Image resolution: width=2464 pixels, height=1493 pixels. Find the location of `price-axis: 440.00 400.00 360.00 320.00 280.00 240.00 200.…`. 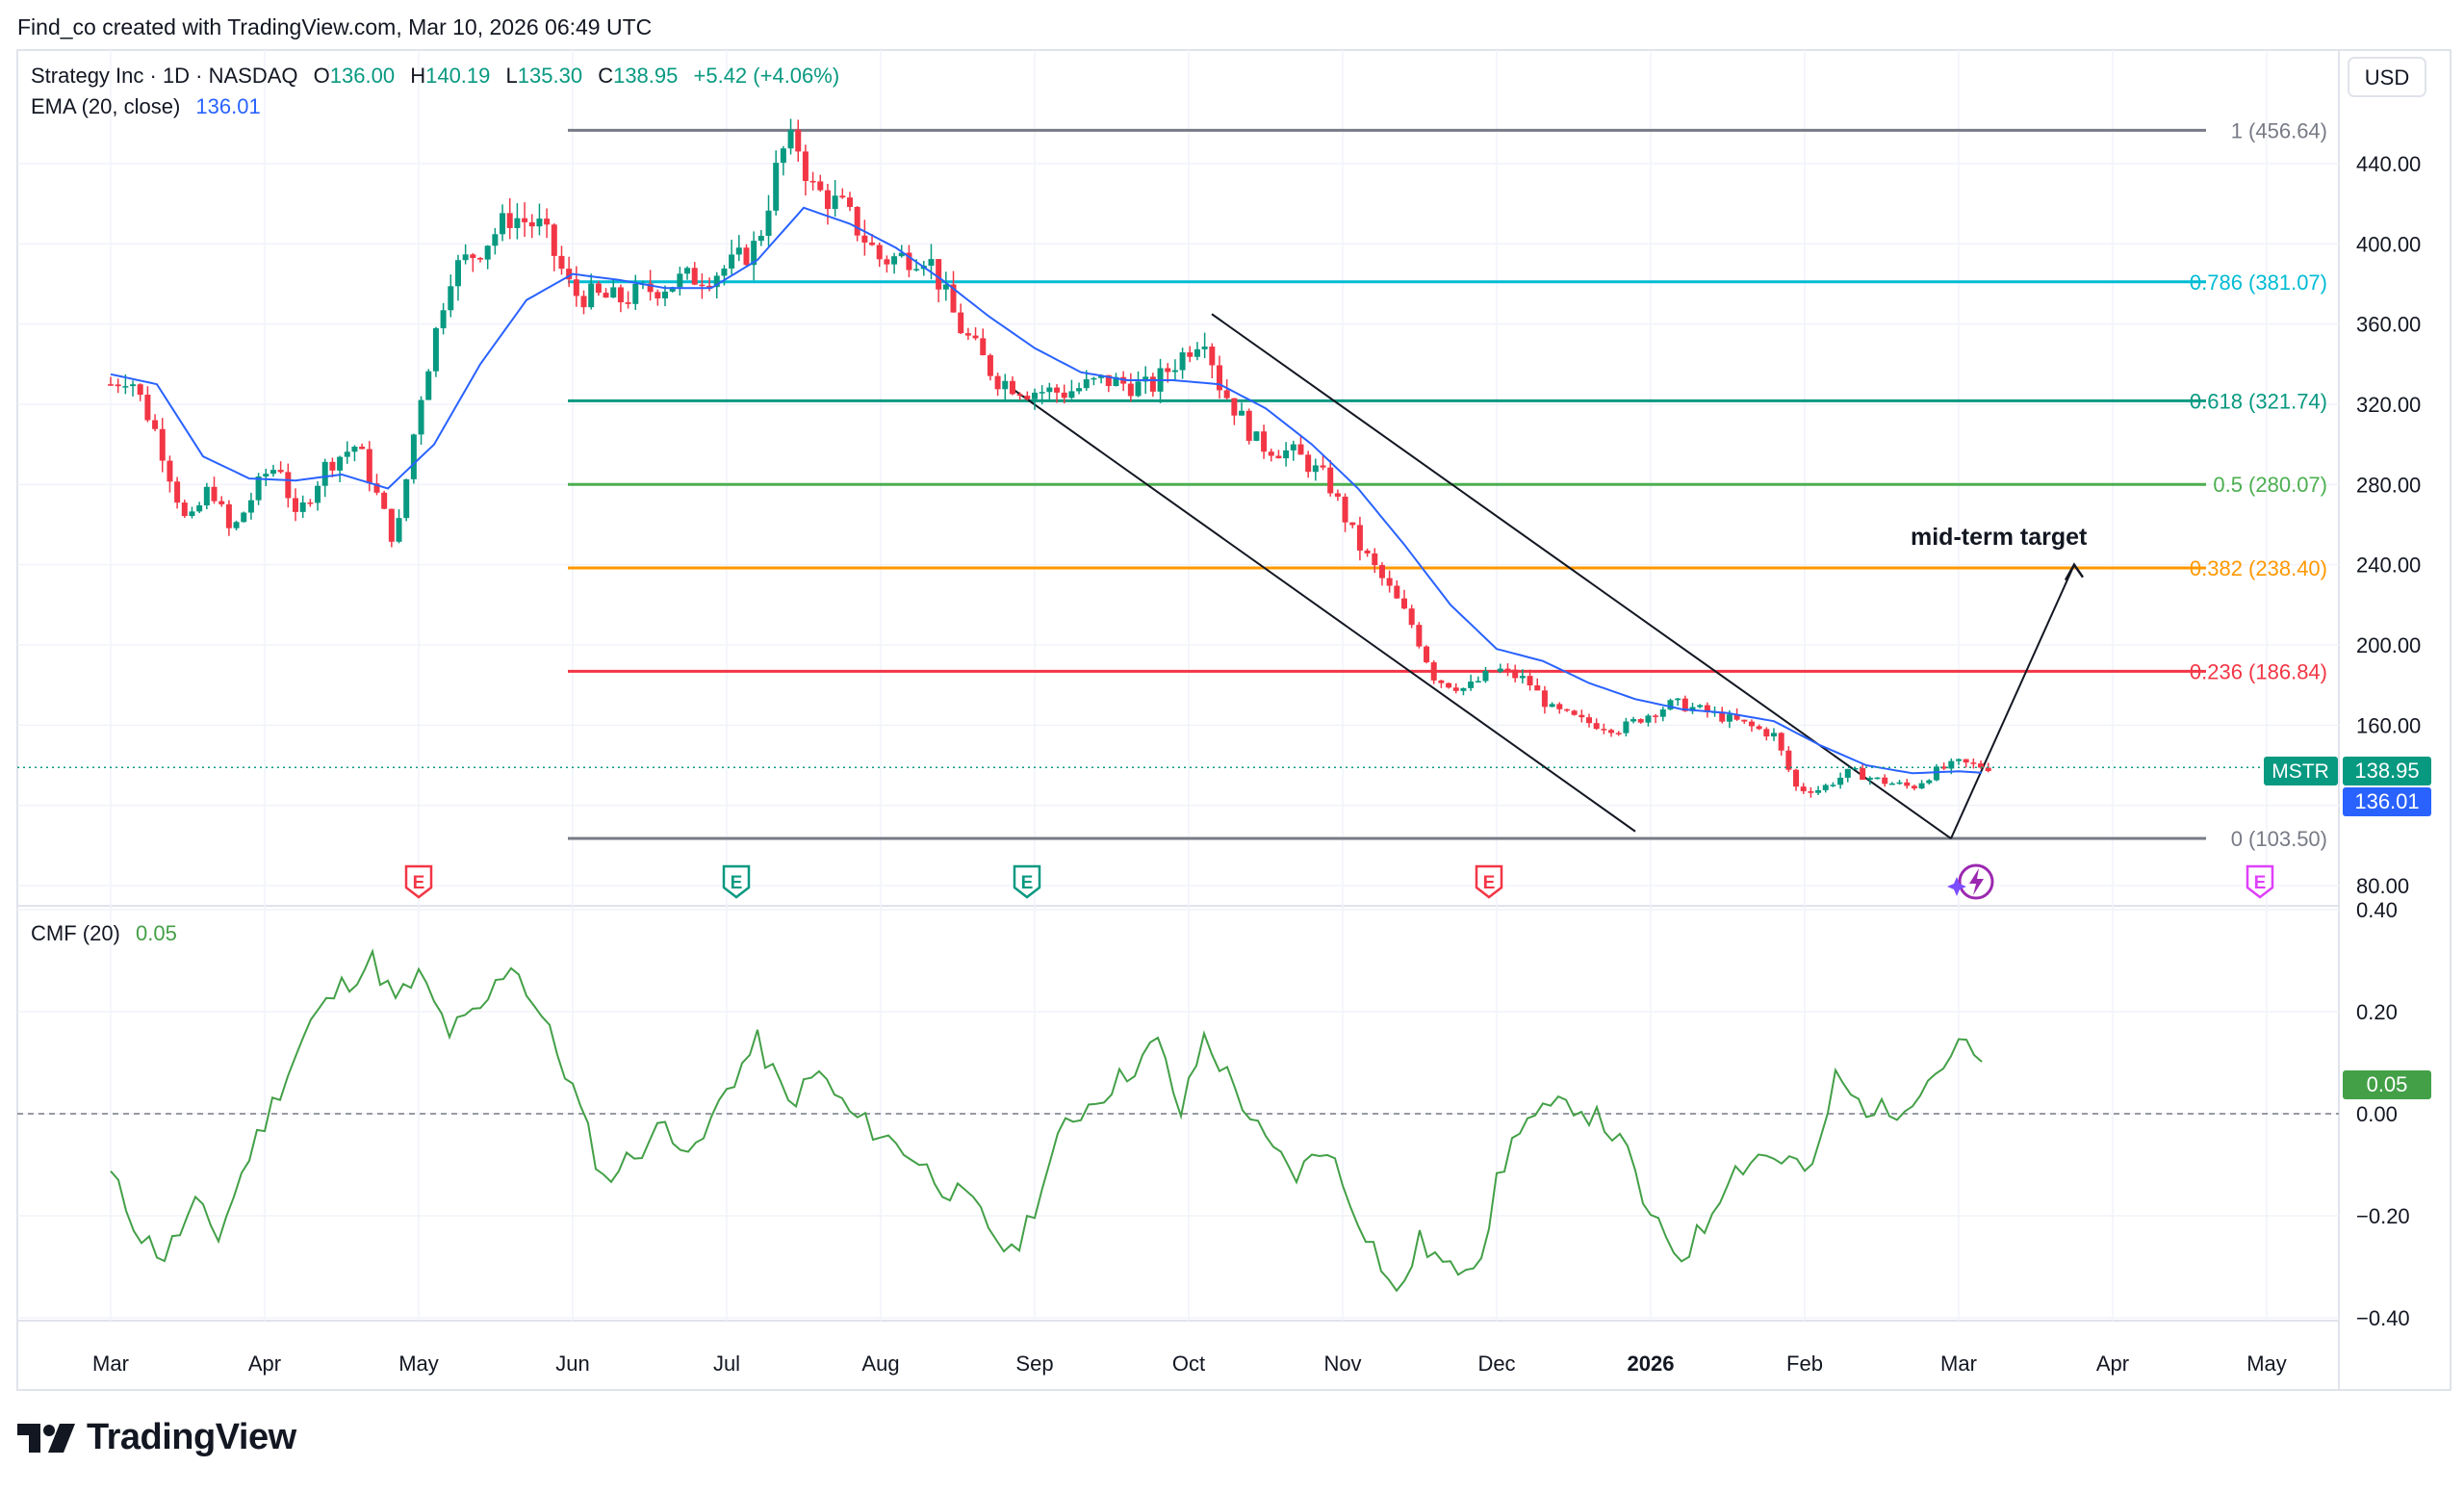

price-axis: 440.00 400.00 360.00 320.00 280.00 240.00 200.… is located at coordinates (2388, 525).